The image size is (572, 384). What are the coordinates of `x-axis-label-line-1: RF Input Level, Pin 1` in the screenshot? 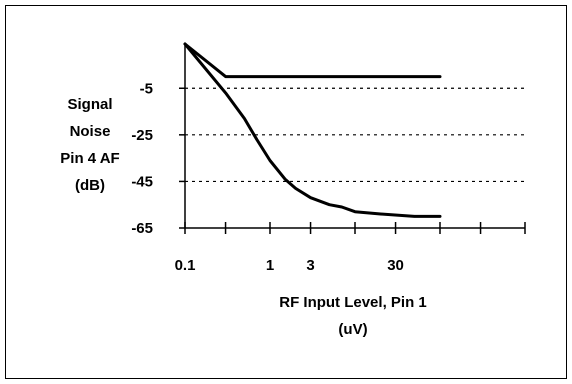 It's located at (353, 302).